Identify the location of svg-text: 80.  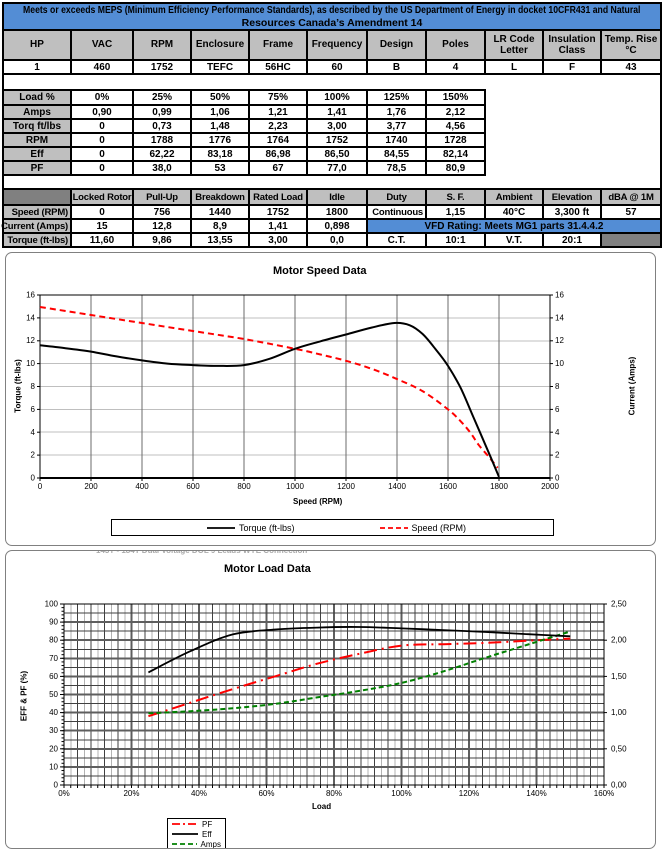
(53, 640).